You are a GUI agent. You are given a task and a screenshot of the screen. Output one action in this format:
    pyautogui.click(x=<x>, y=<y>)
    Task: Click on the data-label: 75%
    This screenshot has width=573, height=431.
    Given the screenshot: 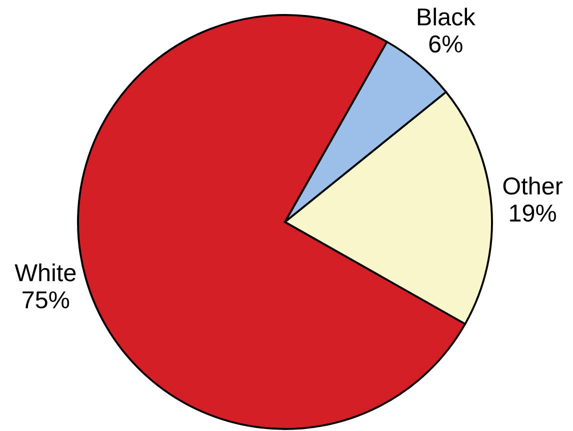 What is the action you would take?
    pyautogui.click(x=46, y=299)
    